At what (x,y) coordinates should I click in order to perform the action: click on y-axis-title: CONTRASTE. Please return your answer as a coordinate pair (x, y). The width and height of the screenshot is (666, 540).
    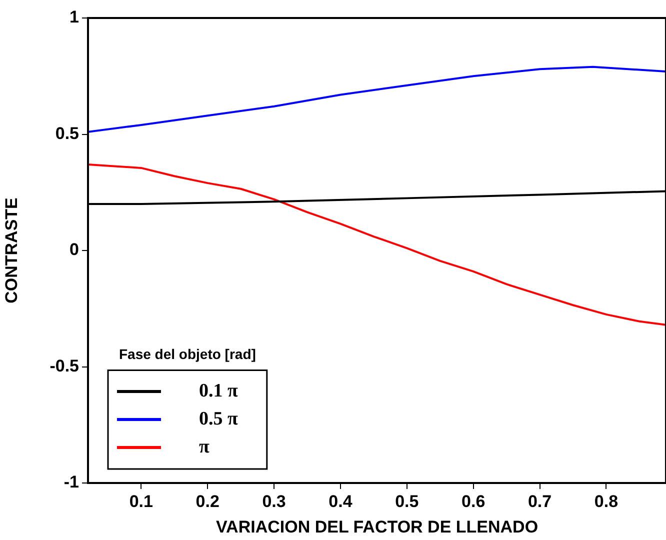
    Looking at the image, I should click on (11, 251).